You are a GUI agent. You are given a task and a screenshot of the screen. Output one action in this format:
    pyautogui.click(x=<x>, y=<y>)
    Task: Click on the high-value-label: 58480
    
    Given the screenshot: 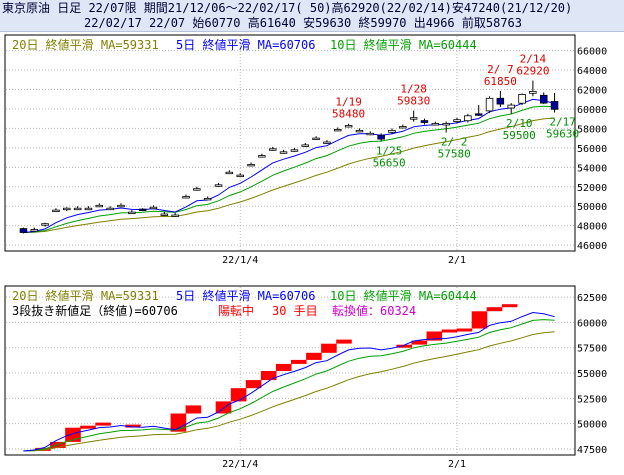 What is the action you would take?
    pyautogui.click(x=348, y=114)
    